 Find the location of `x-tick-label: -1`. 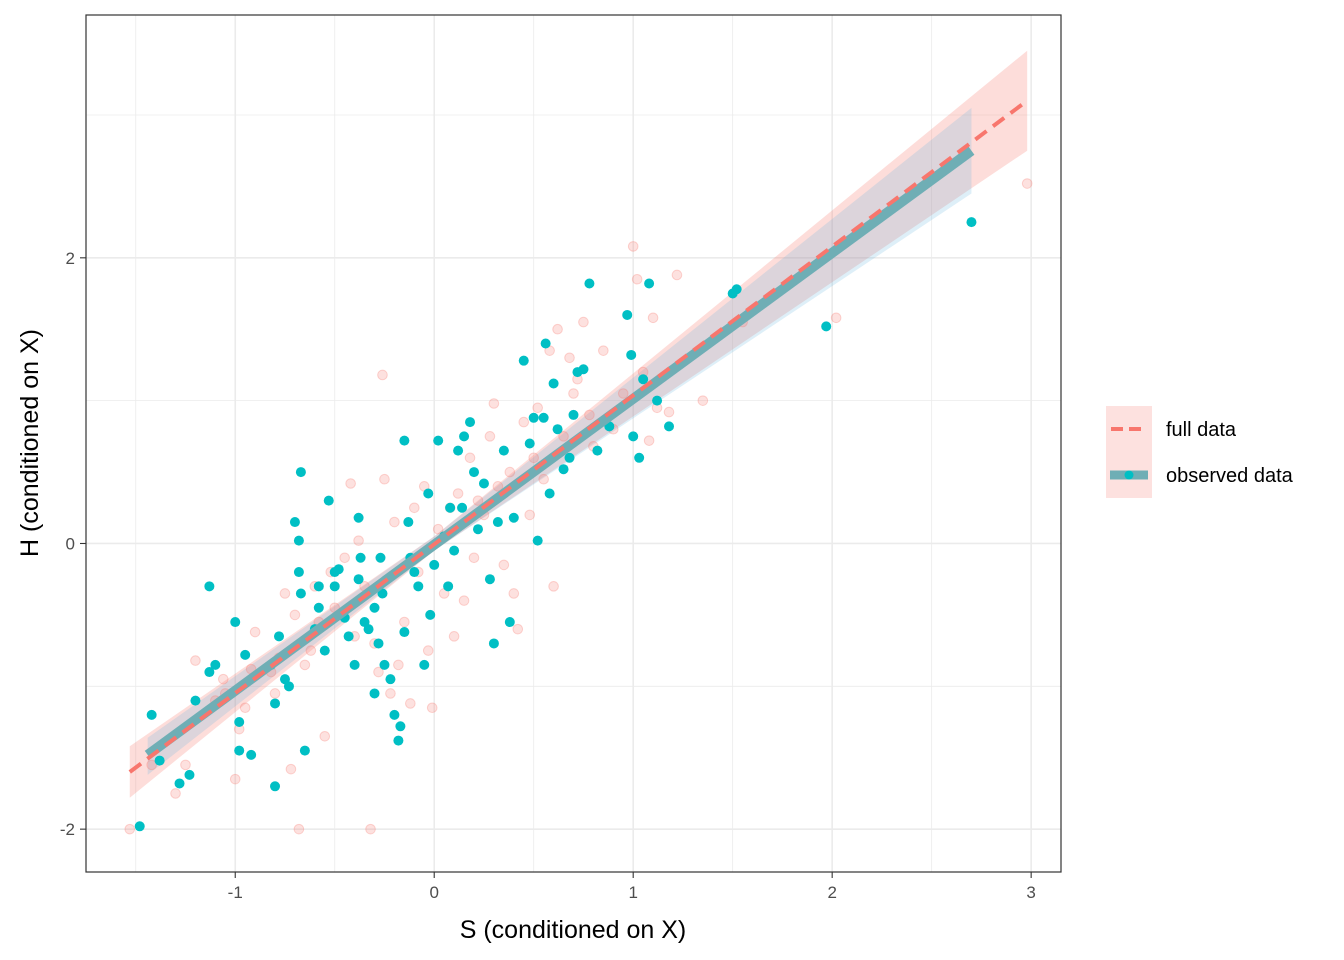

x-tick-label: -1 is located at coordinates (235, 892).